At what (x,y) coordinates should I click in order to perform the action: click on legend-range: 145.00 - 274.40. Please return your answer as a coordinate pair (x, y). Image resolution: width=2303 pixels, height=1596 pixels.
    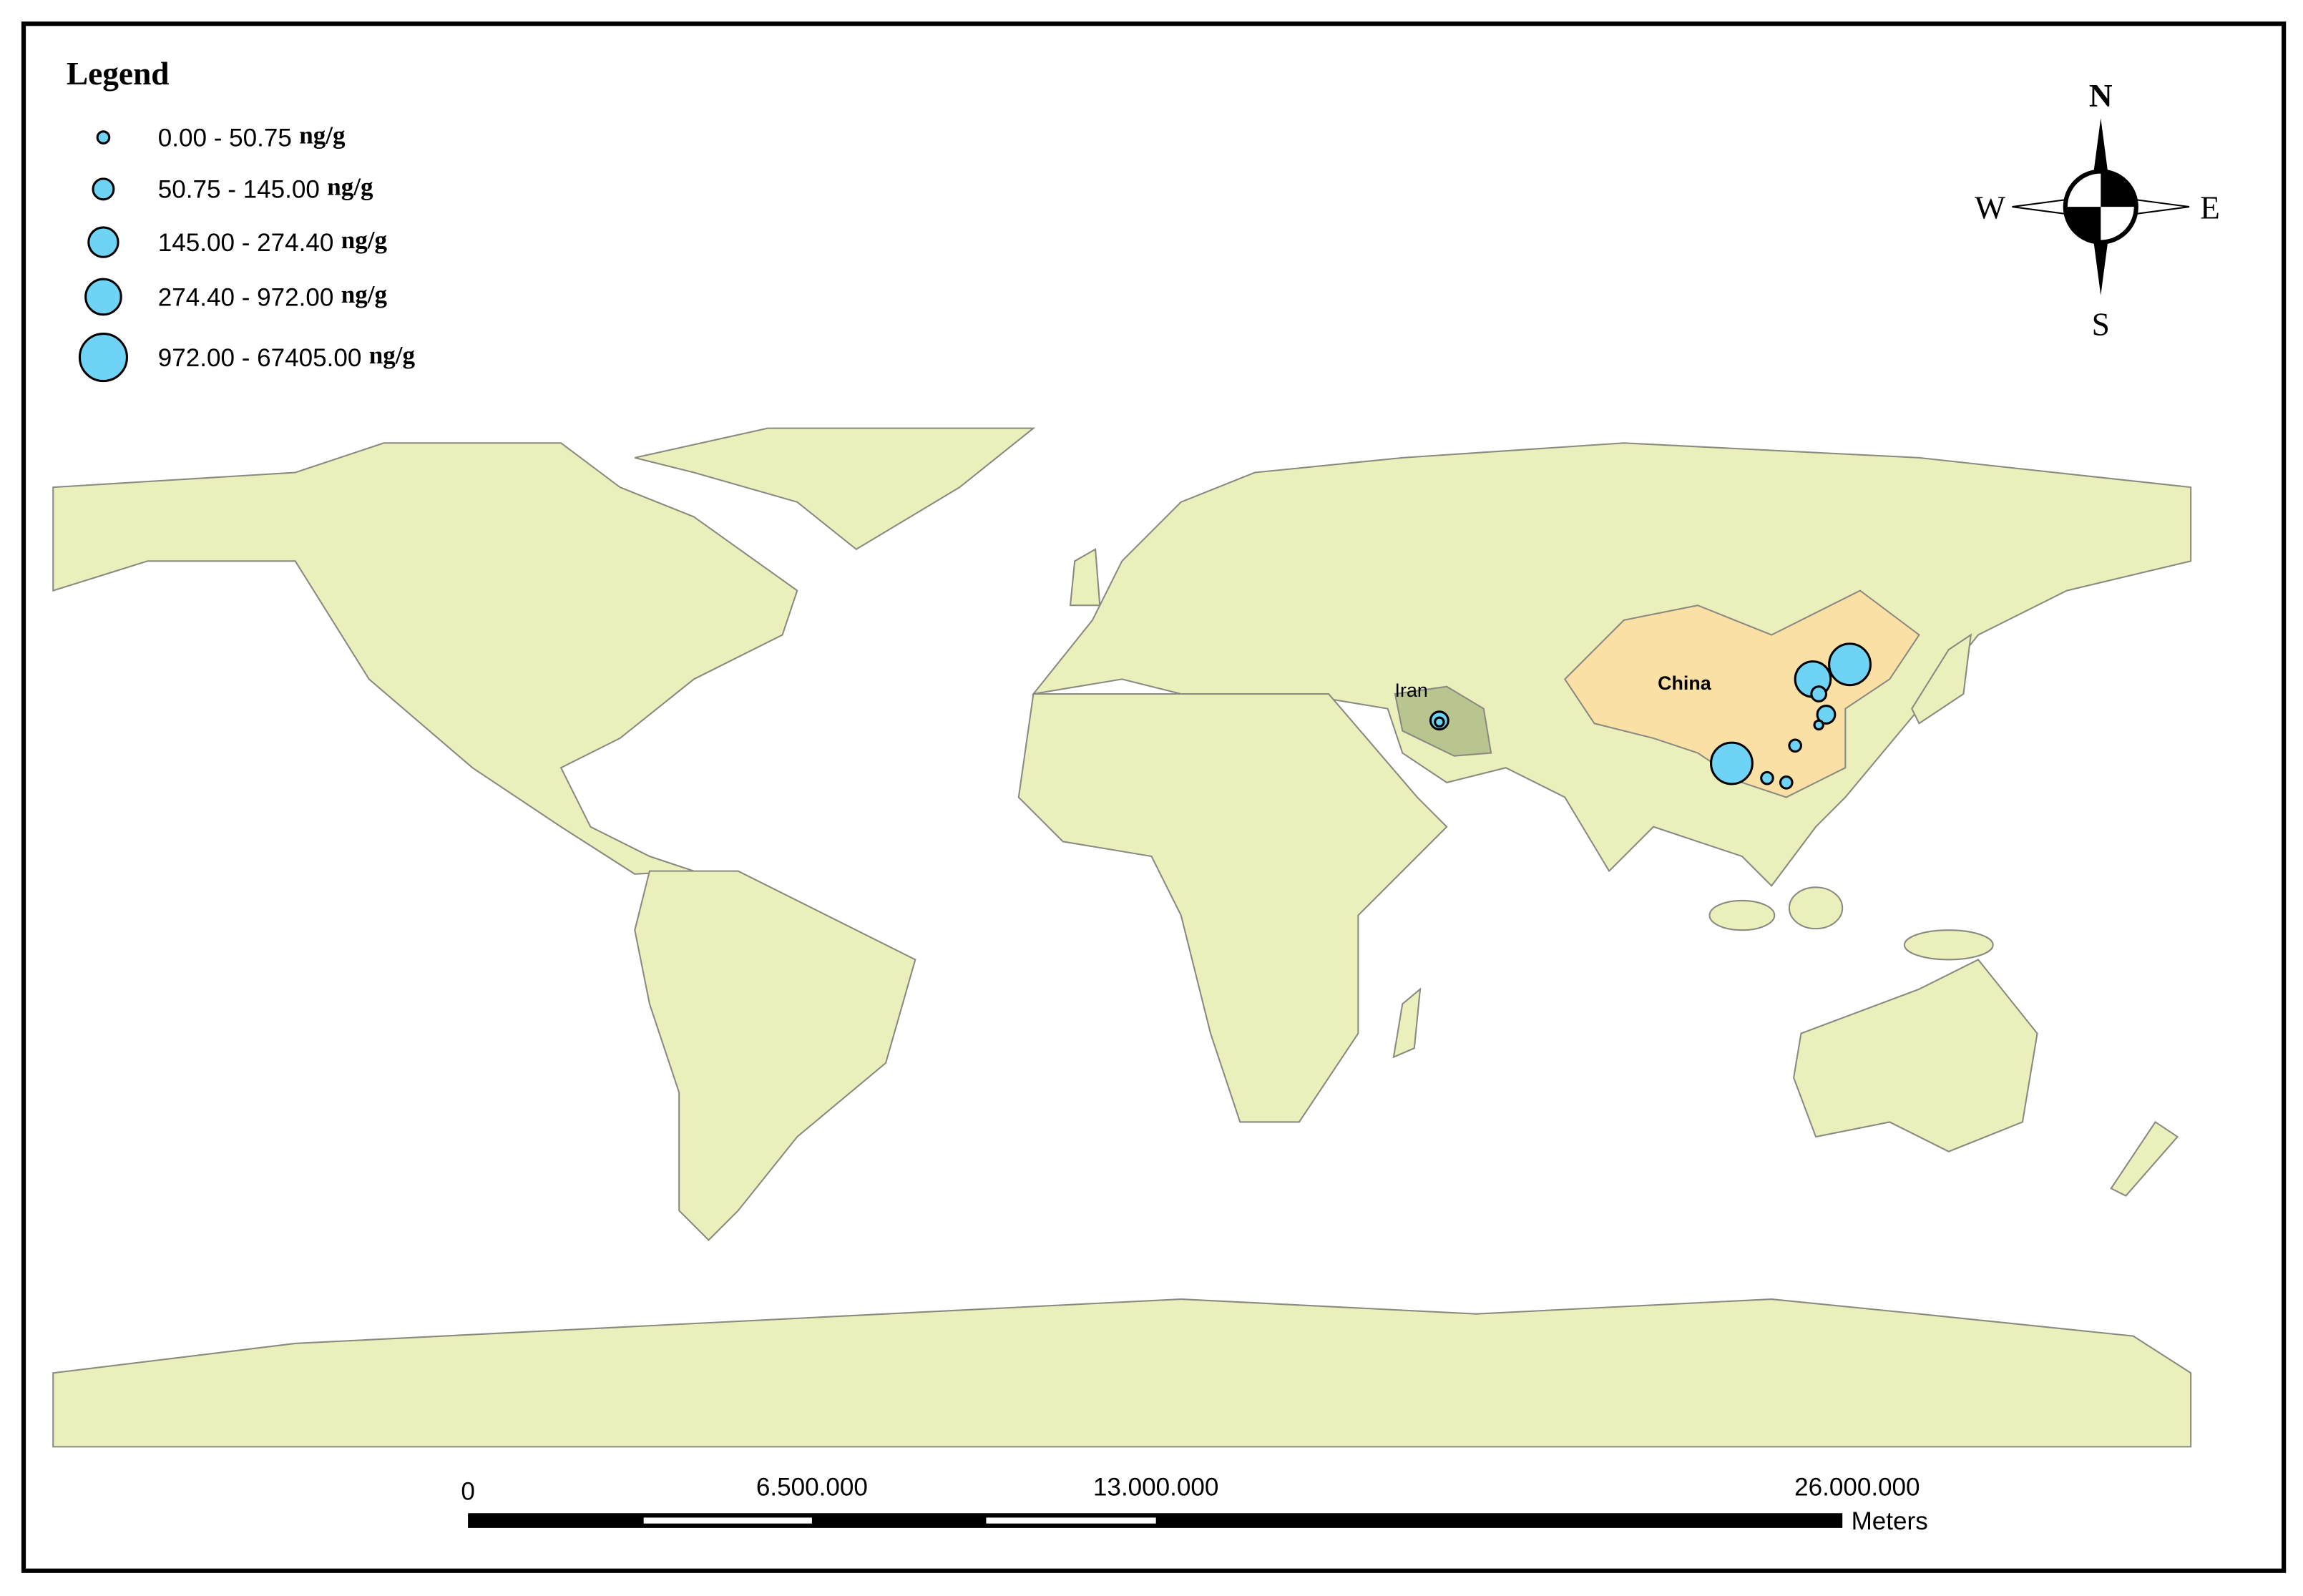
    Looking at the image, I should click on (246, 243).